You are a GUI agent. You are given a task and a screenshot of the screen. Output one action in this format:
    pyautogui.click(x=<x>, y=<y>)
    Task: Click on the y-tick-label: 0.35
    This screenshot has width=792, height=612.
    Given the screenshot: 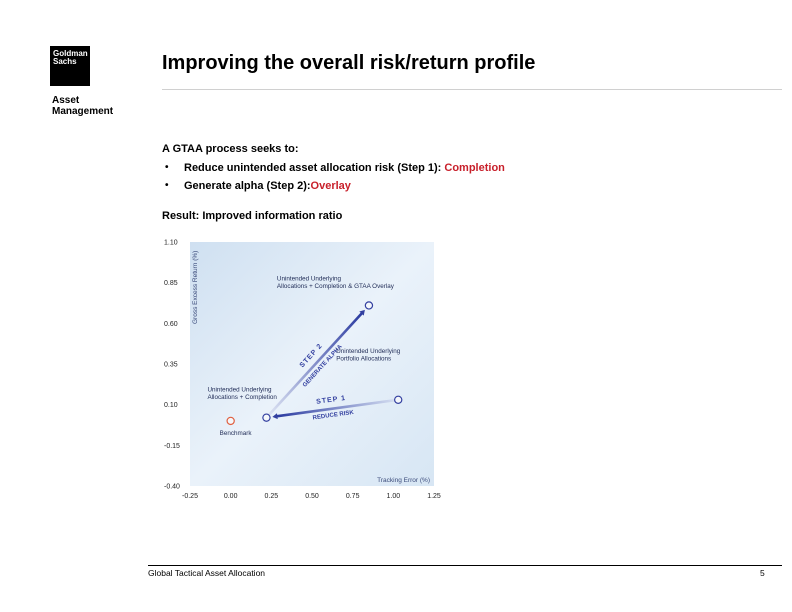 What is the action you would take?
    pyautogui.click(x=171, y=365)
    